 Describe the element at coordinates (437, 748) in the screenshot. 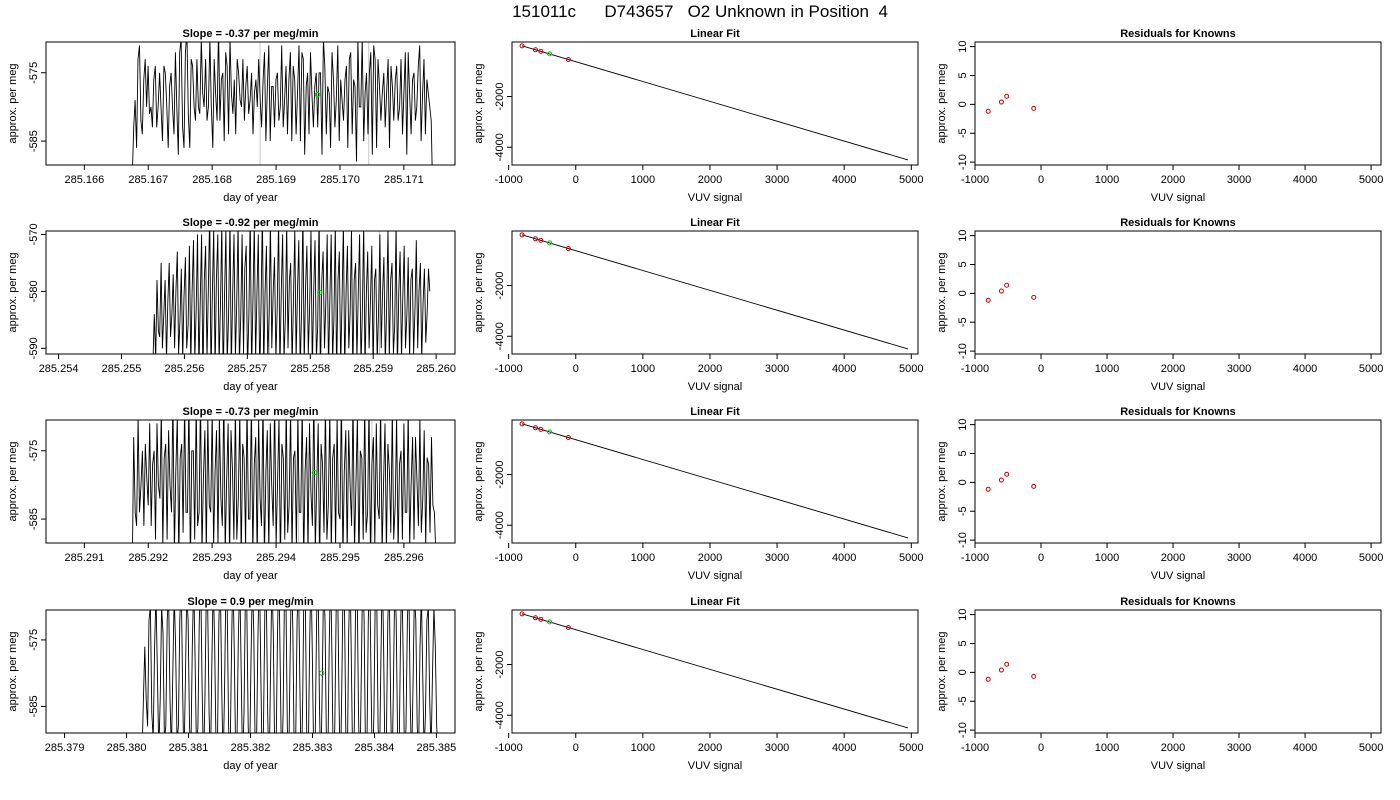

I see `x-tick-label: 285.385` at that location.